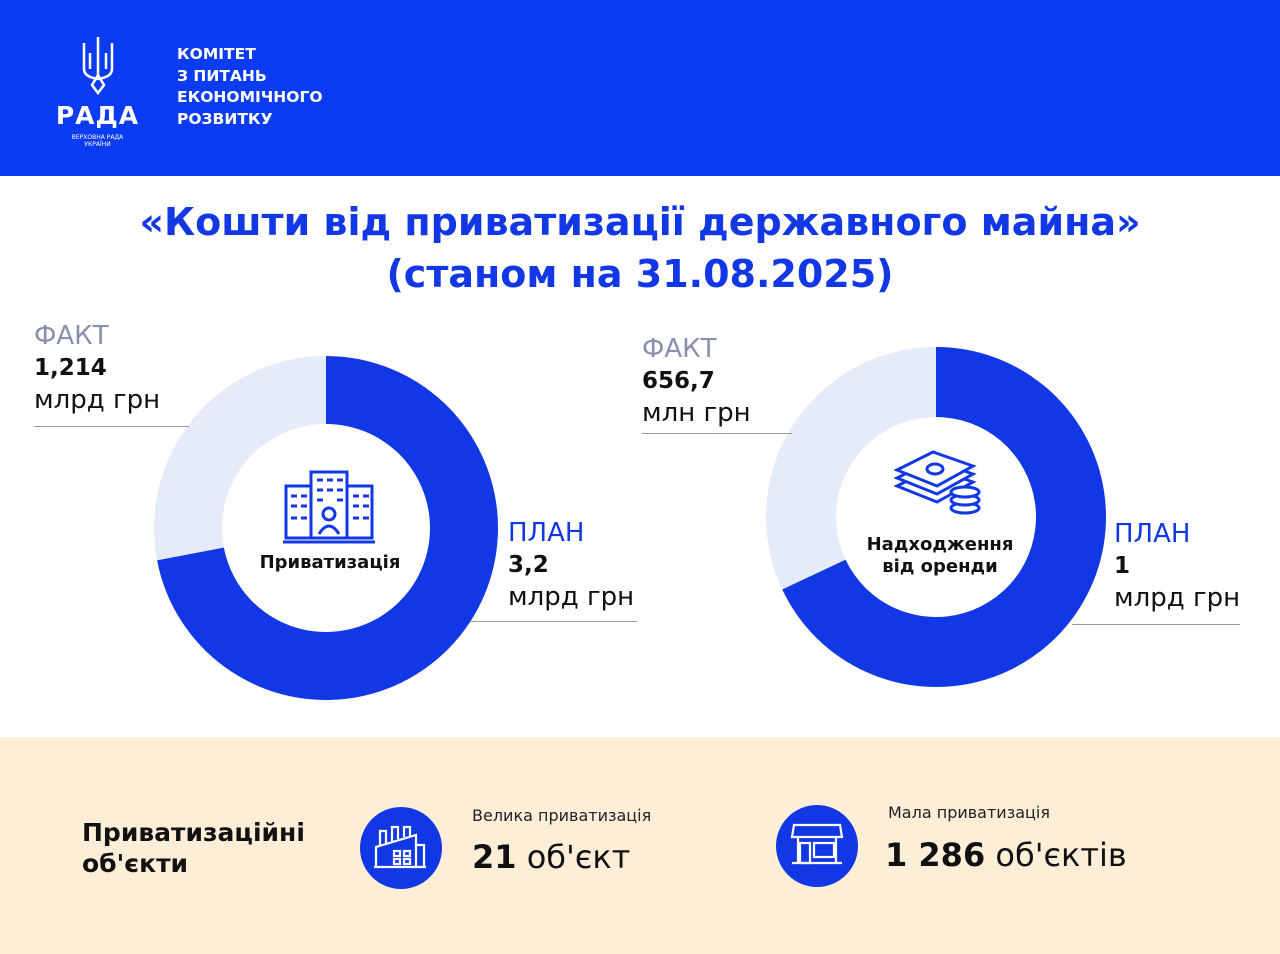 The width and height of the screenshot is (1280, 954). Describe the element at coordinates (329, 507) in the screenshot. I see `building-icon` at that location.